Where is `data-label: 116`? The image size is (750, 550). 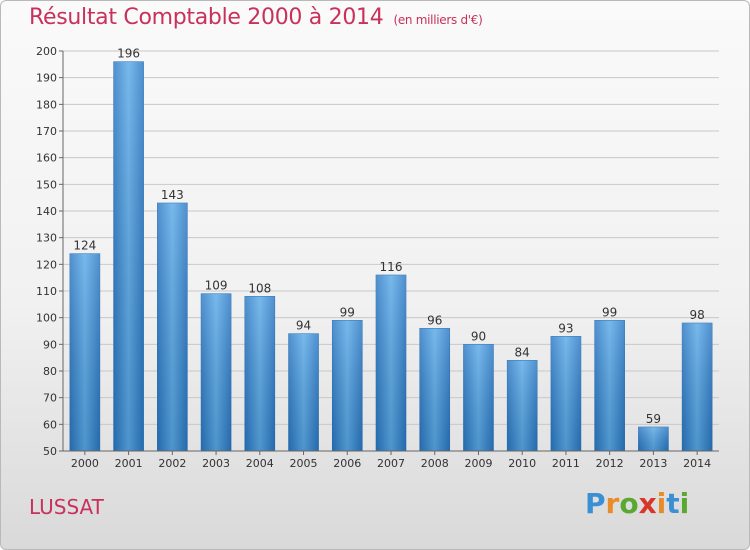
data-label: 116 is located at coordinates (391, 267).